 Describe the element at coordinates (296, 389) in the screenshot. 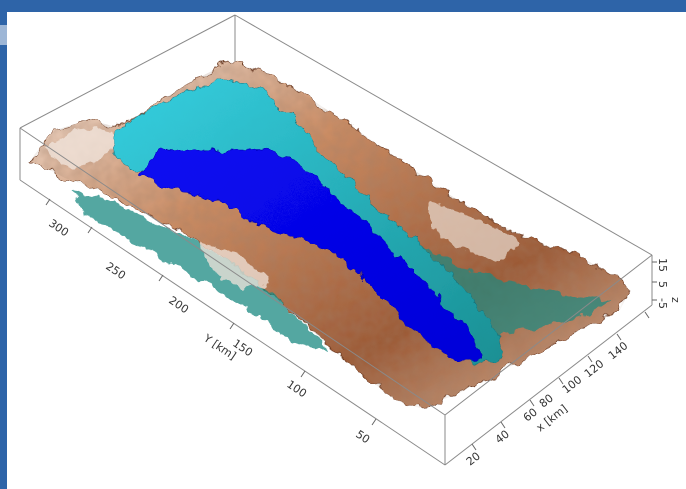

I see `y-tick-label: 100` at that location.